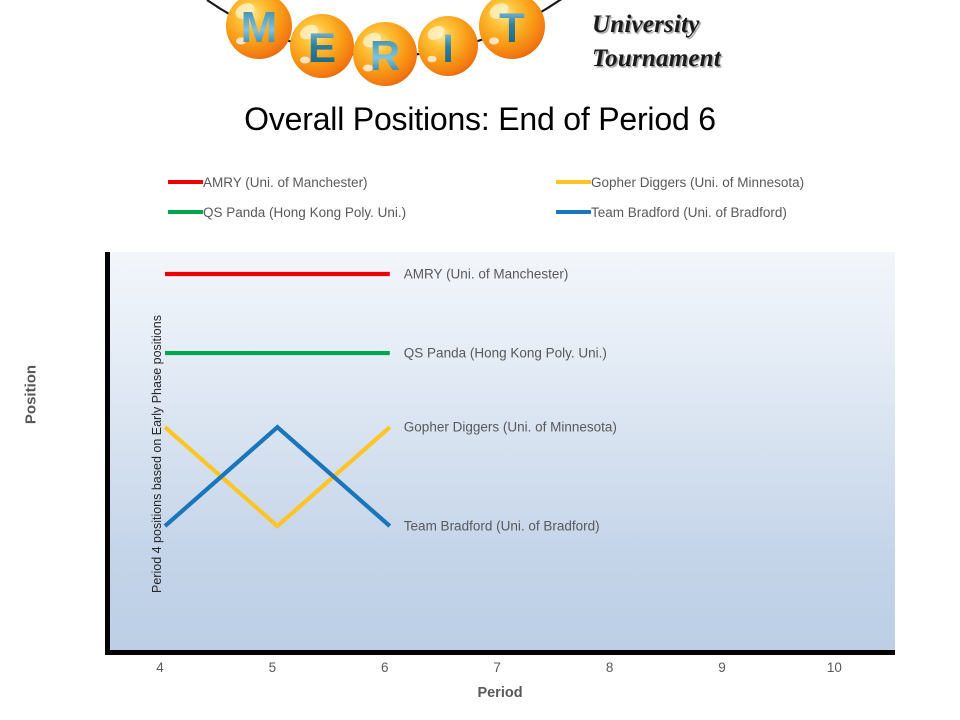 Image resolution: width=960 pixels, height=720 pixels. I want to click on merit-logo-svg: M E R I, so click(384, 43).